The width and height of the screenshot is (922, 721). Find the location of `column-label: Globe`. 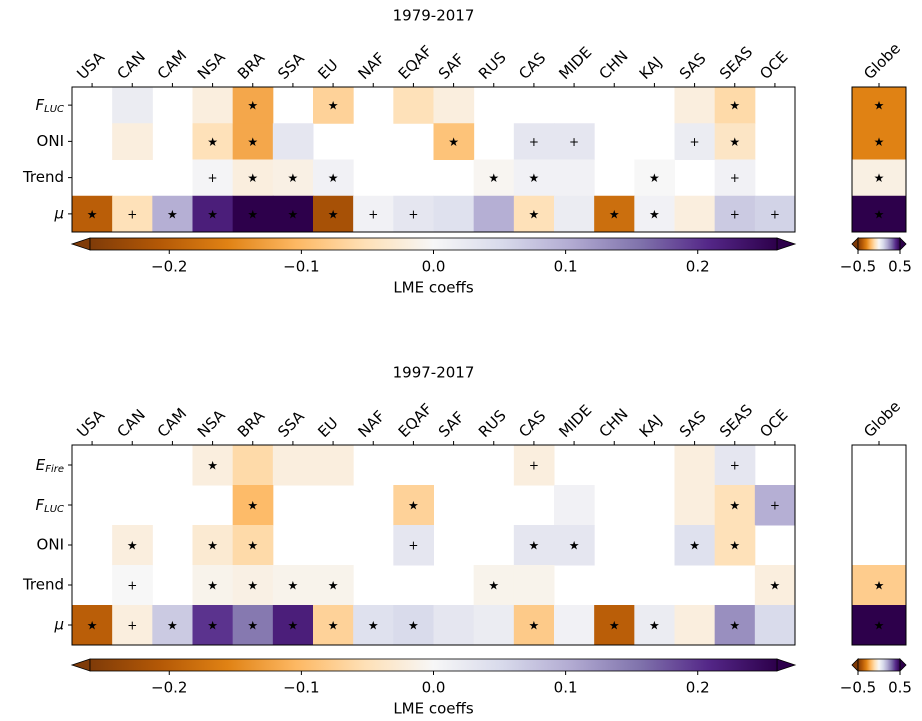

column-label: Globe is located at coordinates (882, 61).